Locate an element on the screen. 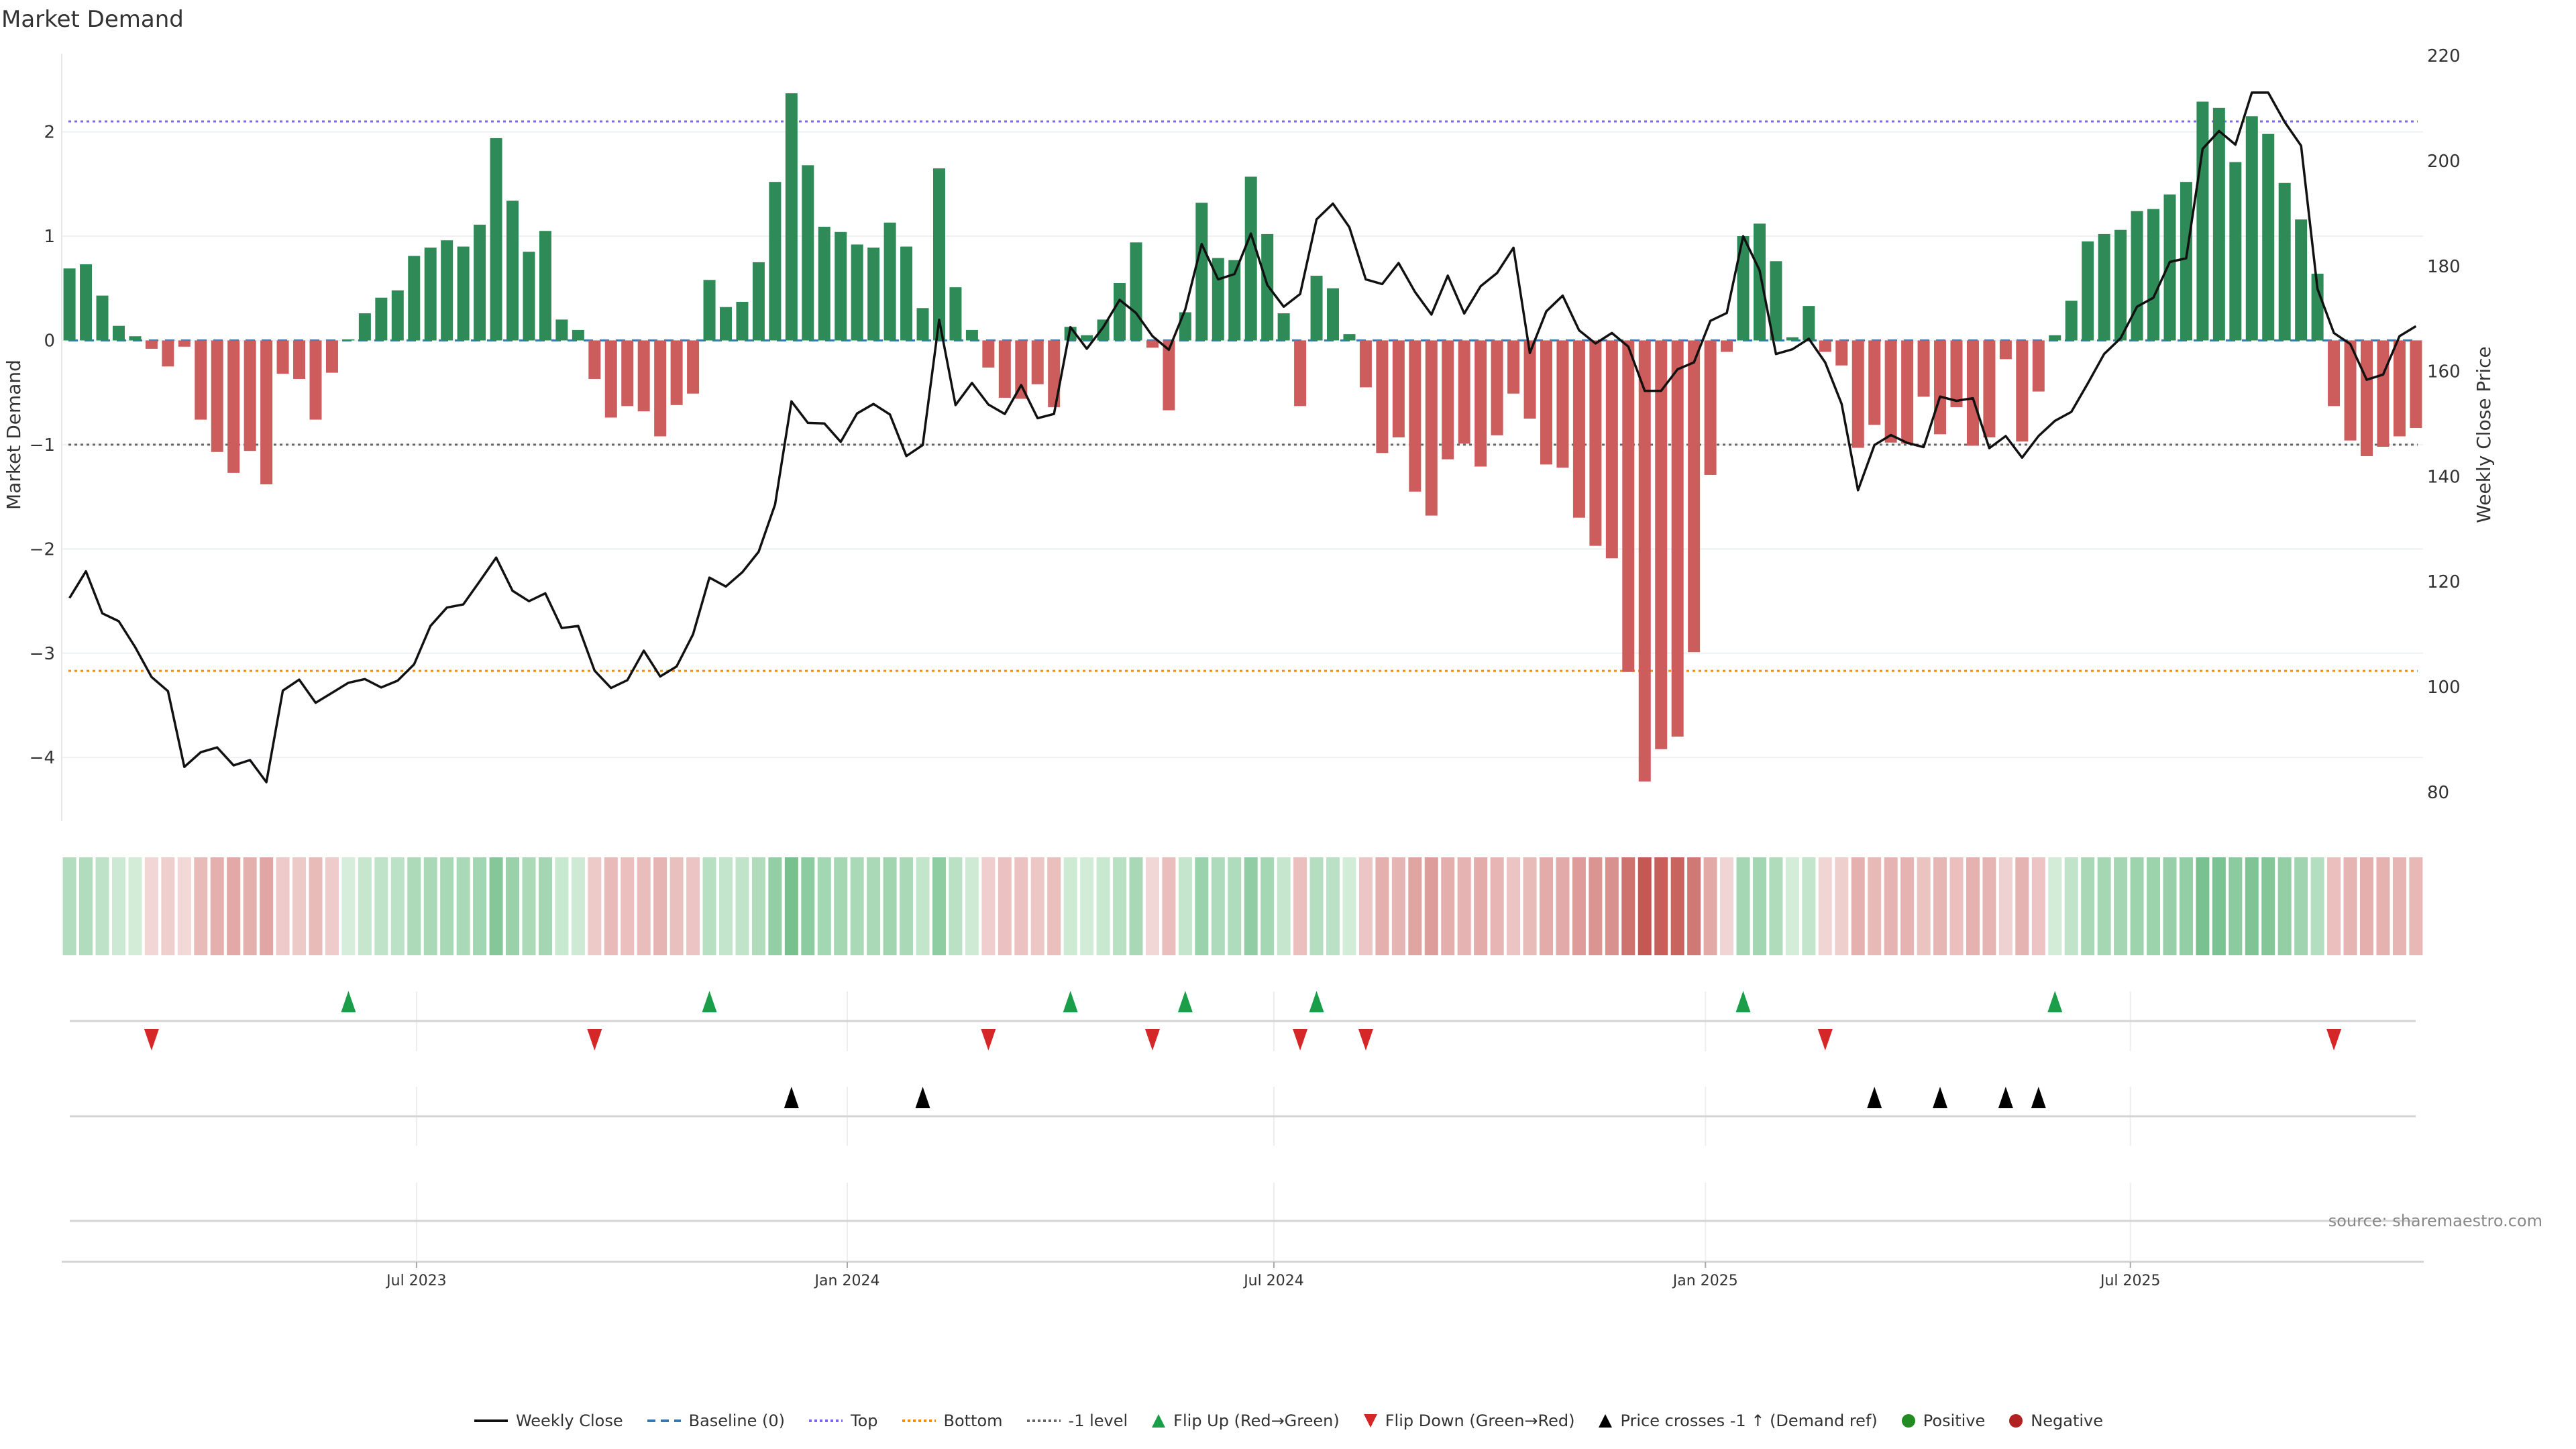 The width and height of the screenshot is (2576, 1449). legend-label: Negative is located at coordinates (2067, 1420).